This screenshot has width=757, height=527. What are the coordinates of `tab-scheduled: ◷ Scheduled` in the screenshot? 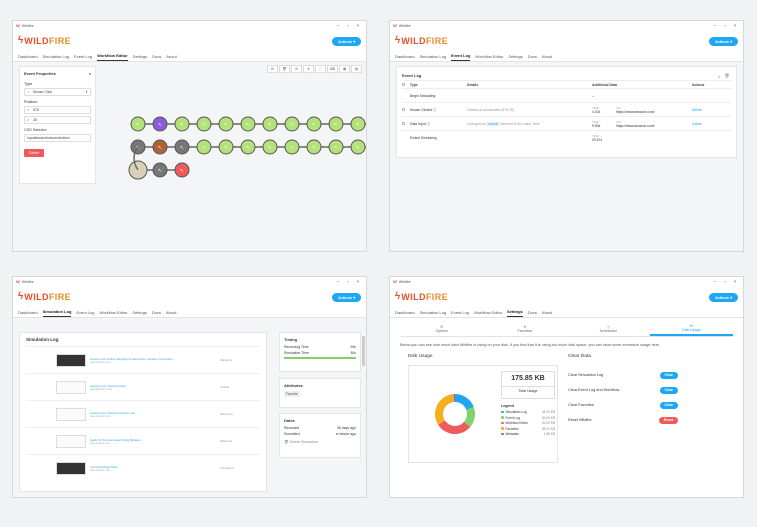 It's located at (608, 328).